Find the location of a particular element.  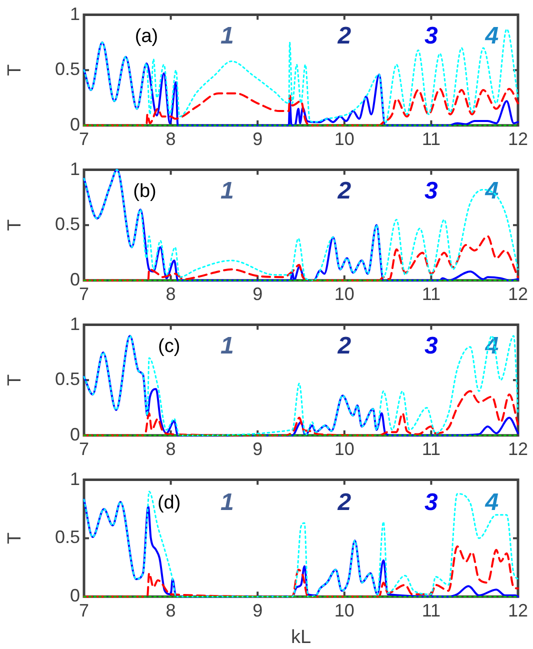

x-axis-title: kL is located at coordinates (301, 637).